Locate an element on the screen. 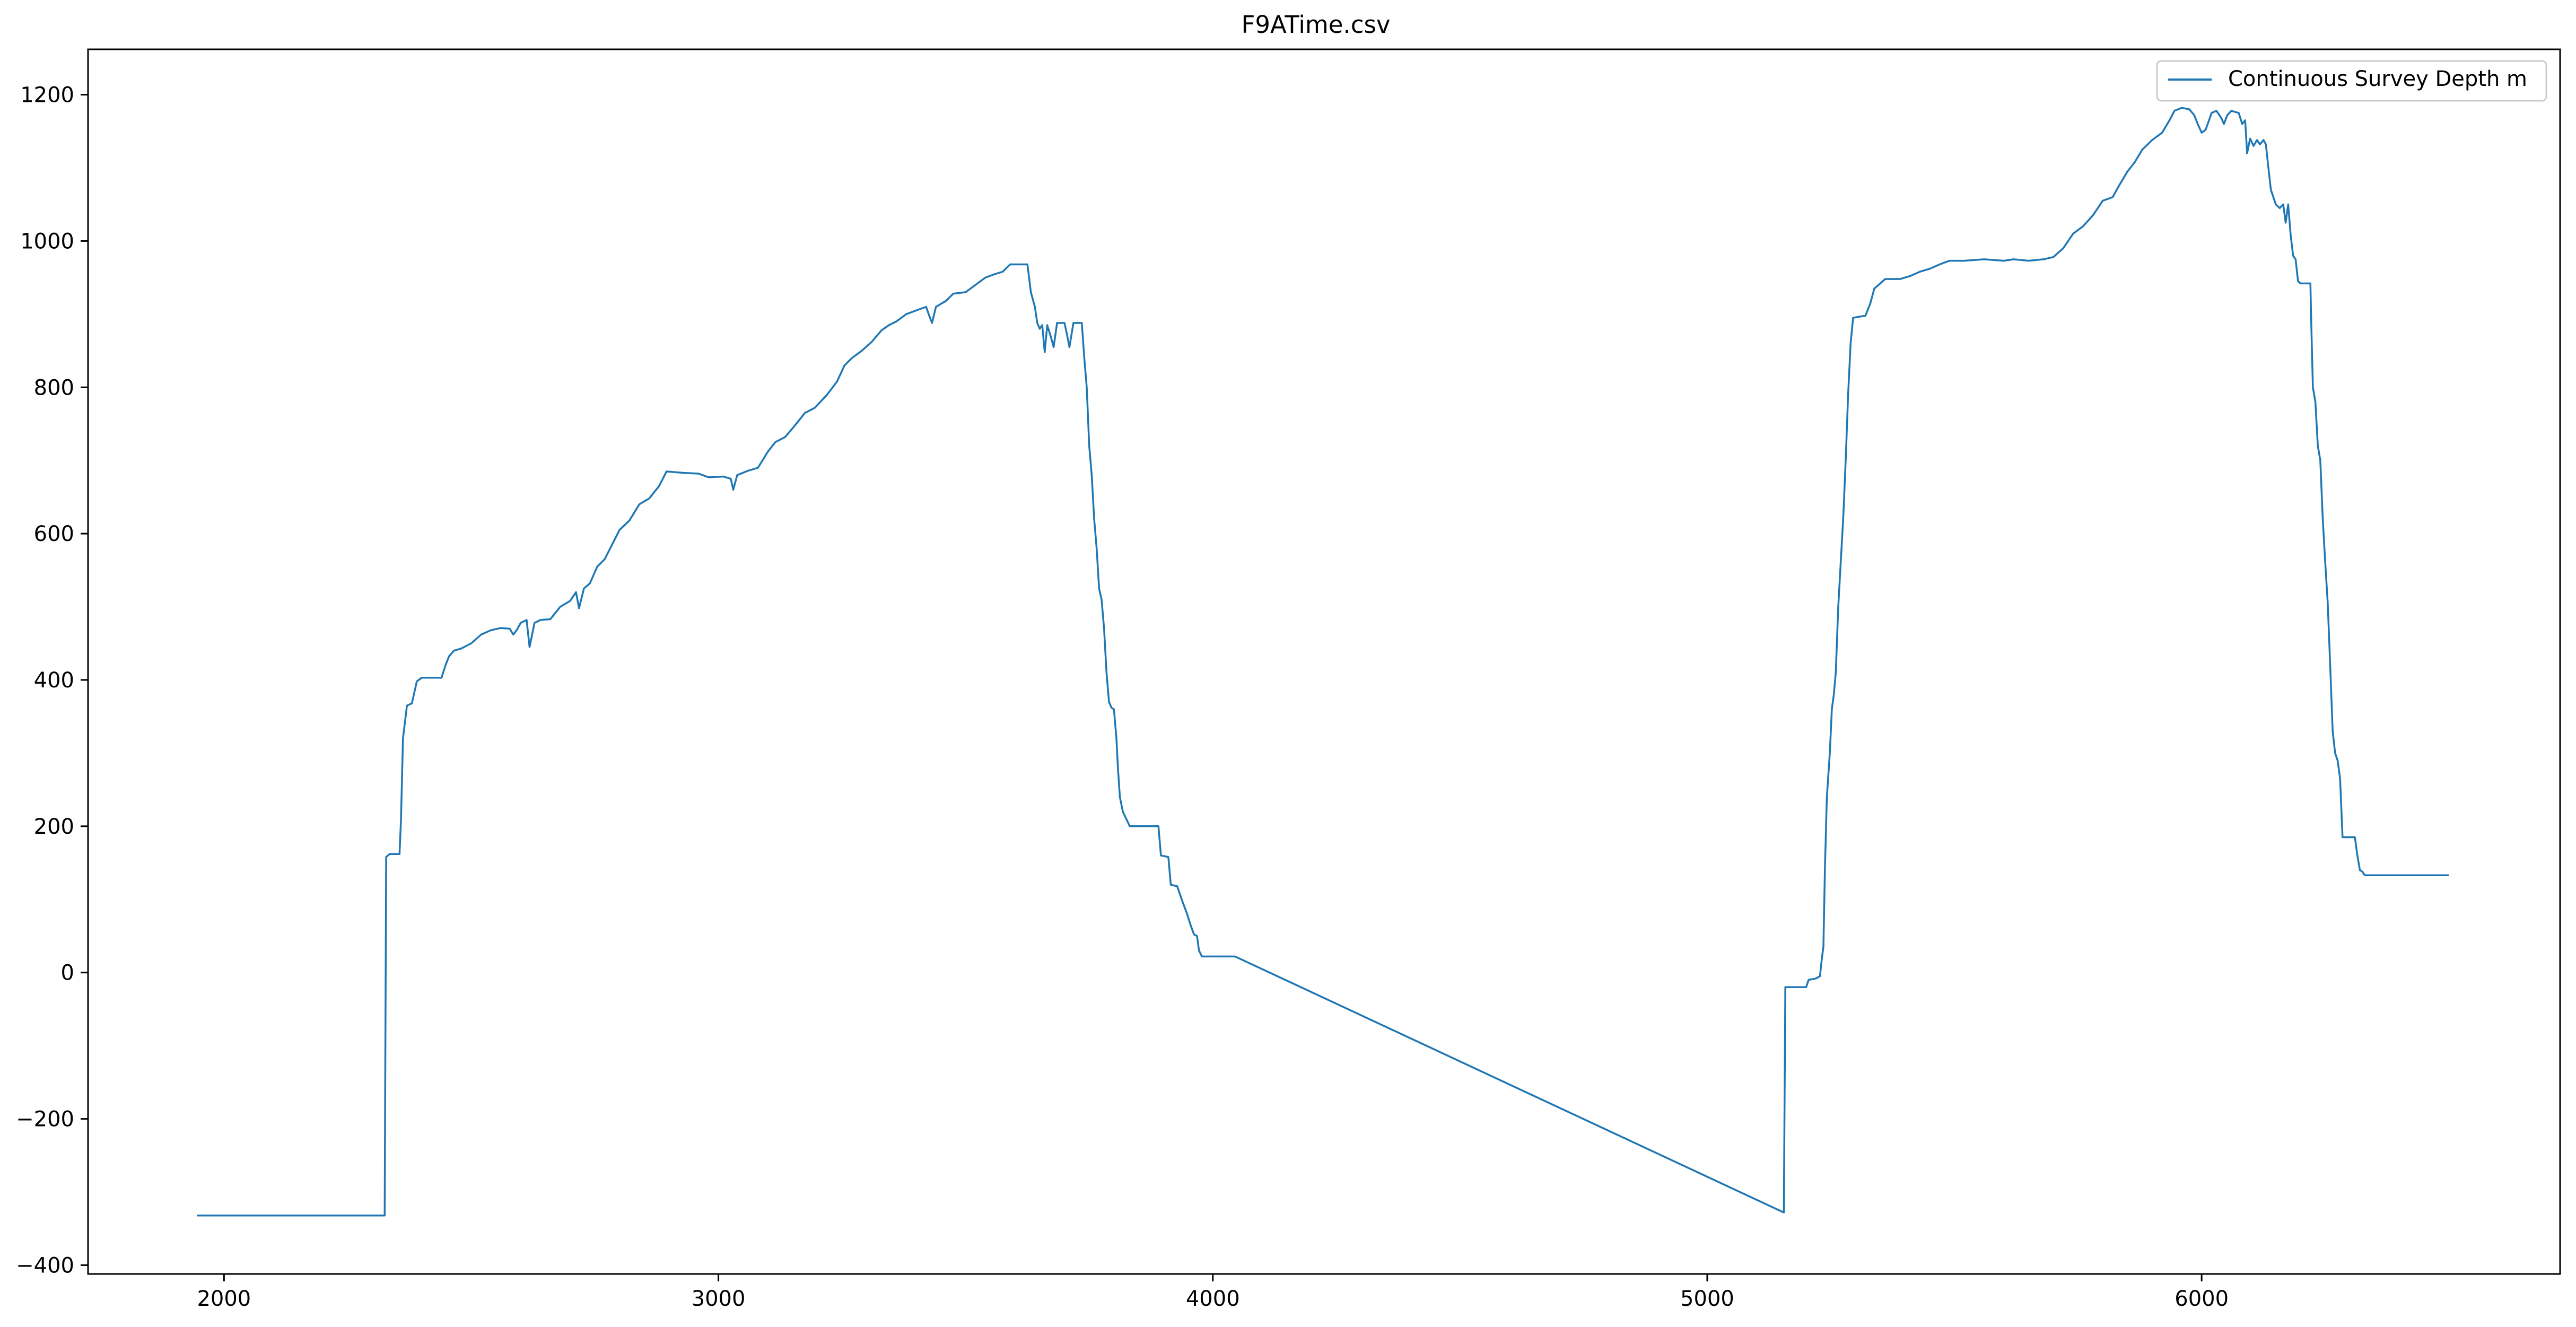 The width and height of the screenshot is (2576, 1327). x-tick-label: 2000 is located at coordinates (224, 1299).